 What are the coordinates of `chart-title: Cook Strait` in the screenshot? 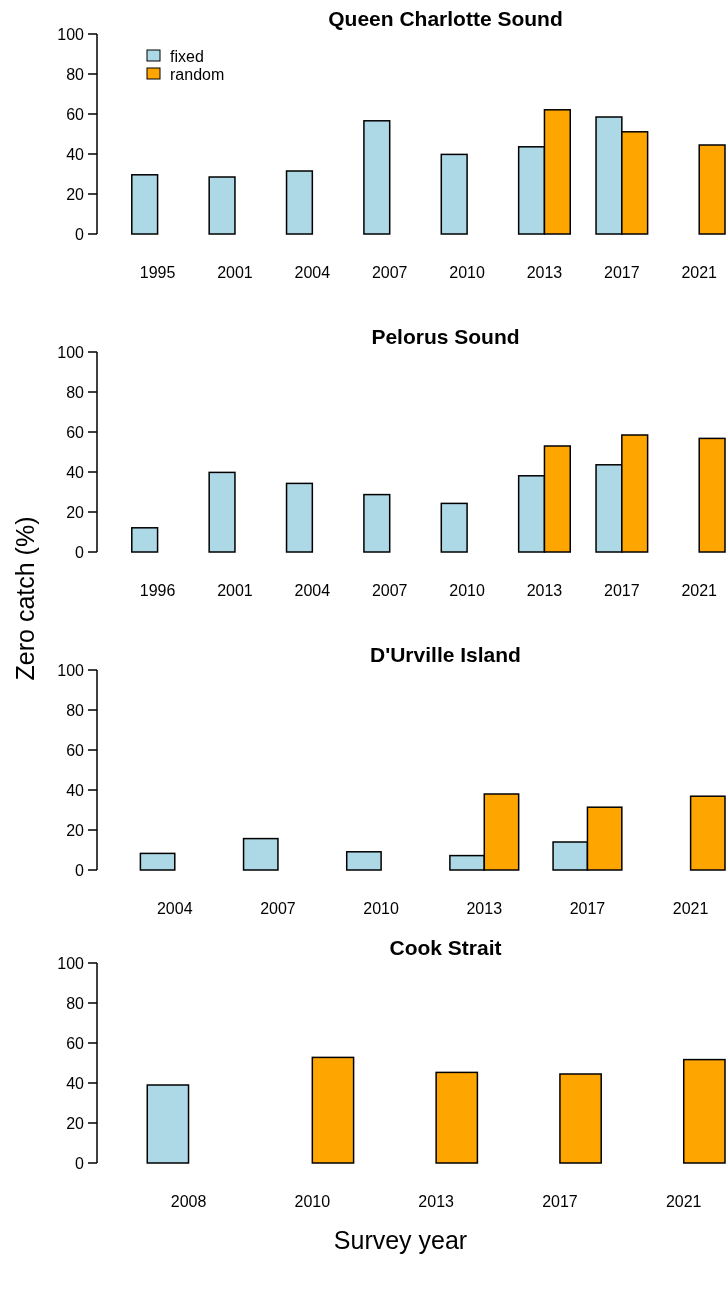 It's located at (445, 947).